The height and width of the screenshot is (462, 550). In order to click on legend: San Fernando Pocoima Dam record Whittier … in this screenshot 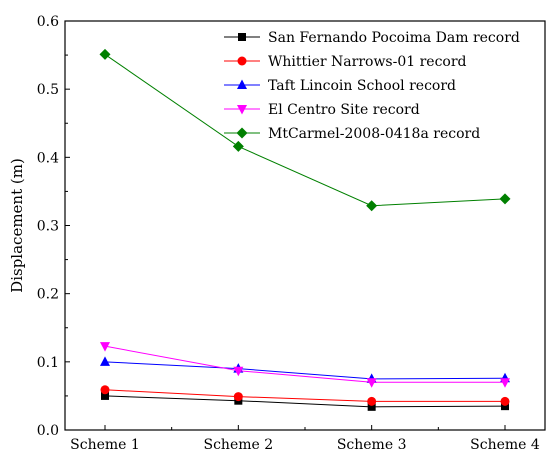, I will do `click(372, 86)`.